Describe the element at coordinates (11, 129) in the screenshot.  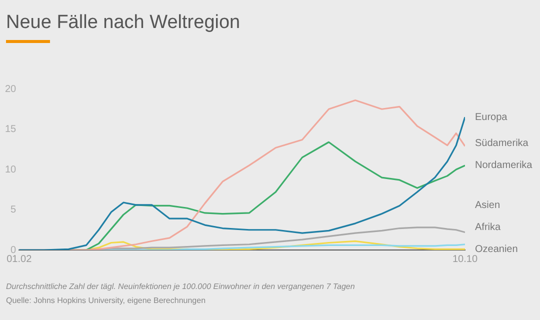
I see `y-tick-label: 15` at that location.